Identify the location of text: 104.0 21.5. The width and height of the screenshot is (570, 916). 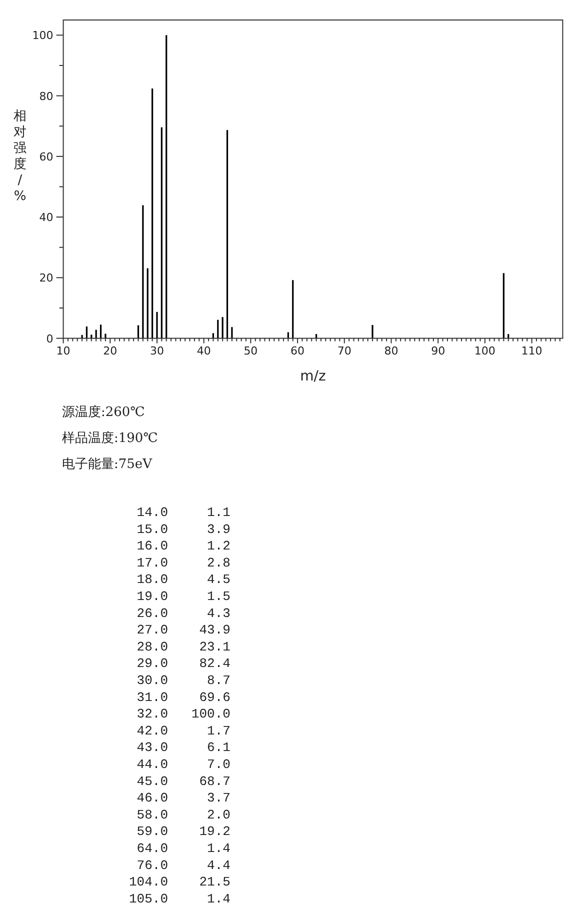
(179, 882).